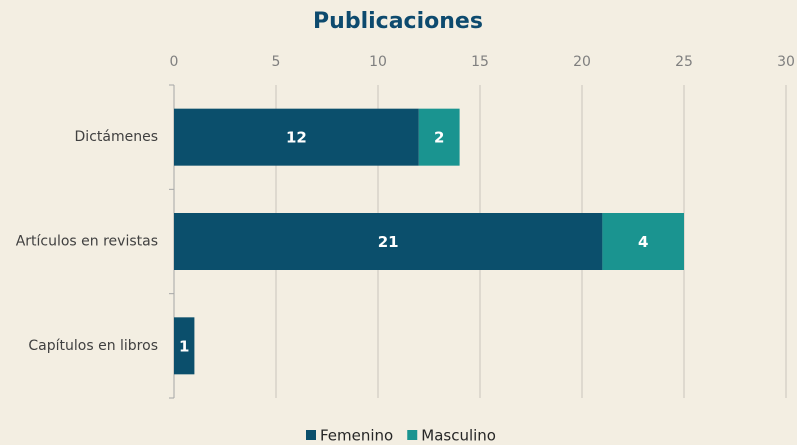 The width and height of the screenshot is (797, 445). Describe the element at coordinates (174, 62) in the screenshot. I see `x-tick-label: 0` at that location.